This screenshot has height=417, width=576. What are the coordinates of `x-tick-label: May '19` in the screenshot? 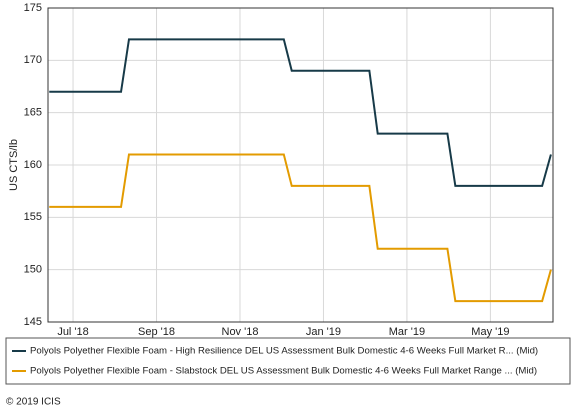 It's located at (490, 332).